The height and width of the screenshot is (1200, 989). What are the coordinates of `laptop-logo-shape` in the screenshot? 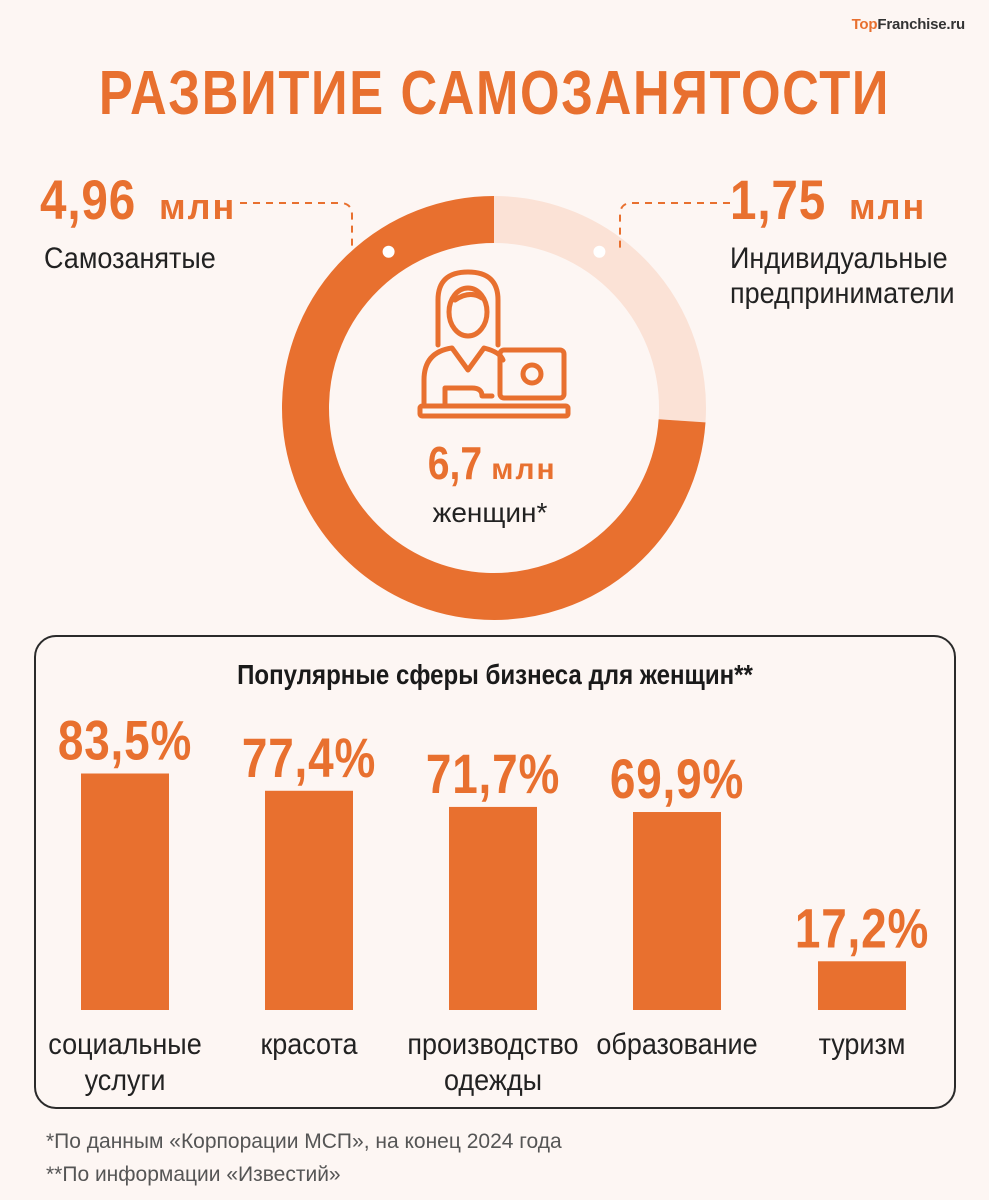 It's located at (532, 374).